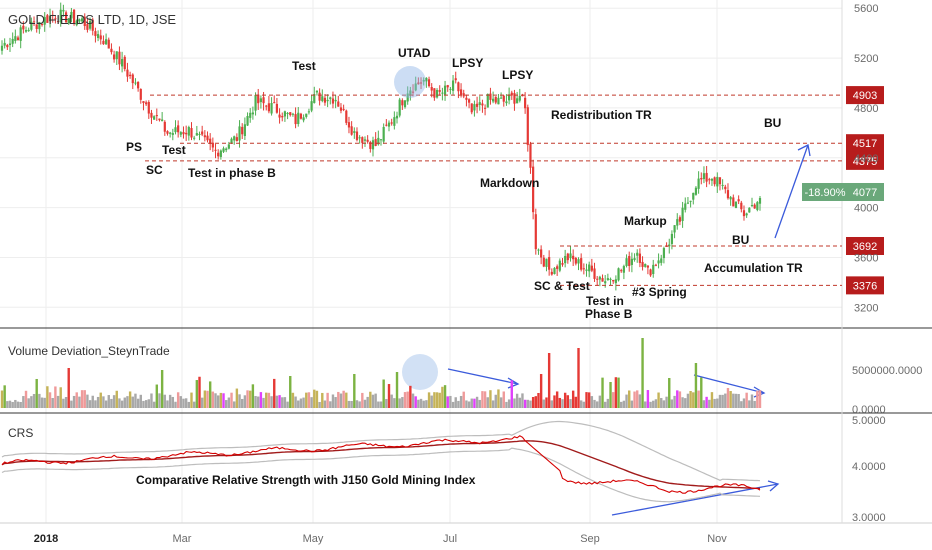 The width and height of the screenshot is (932, 550). I want to click on bu-arrow-head, so click(804, 150).